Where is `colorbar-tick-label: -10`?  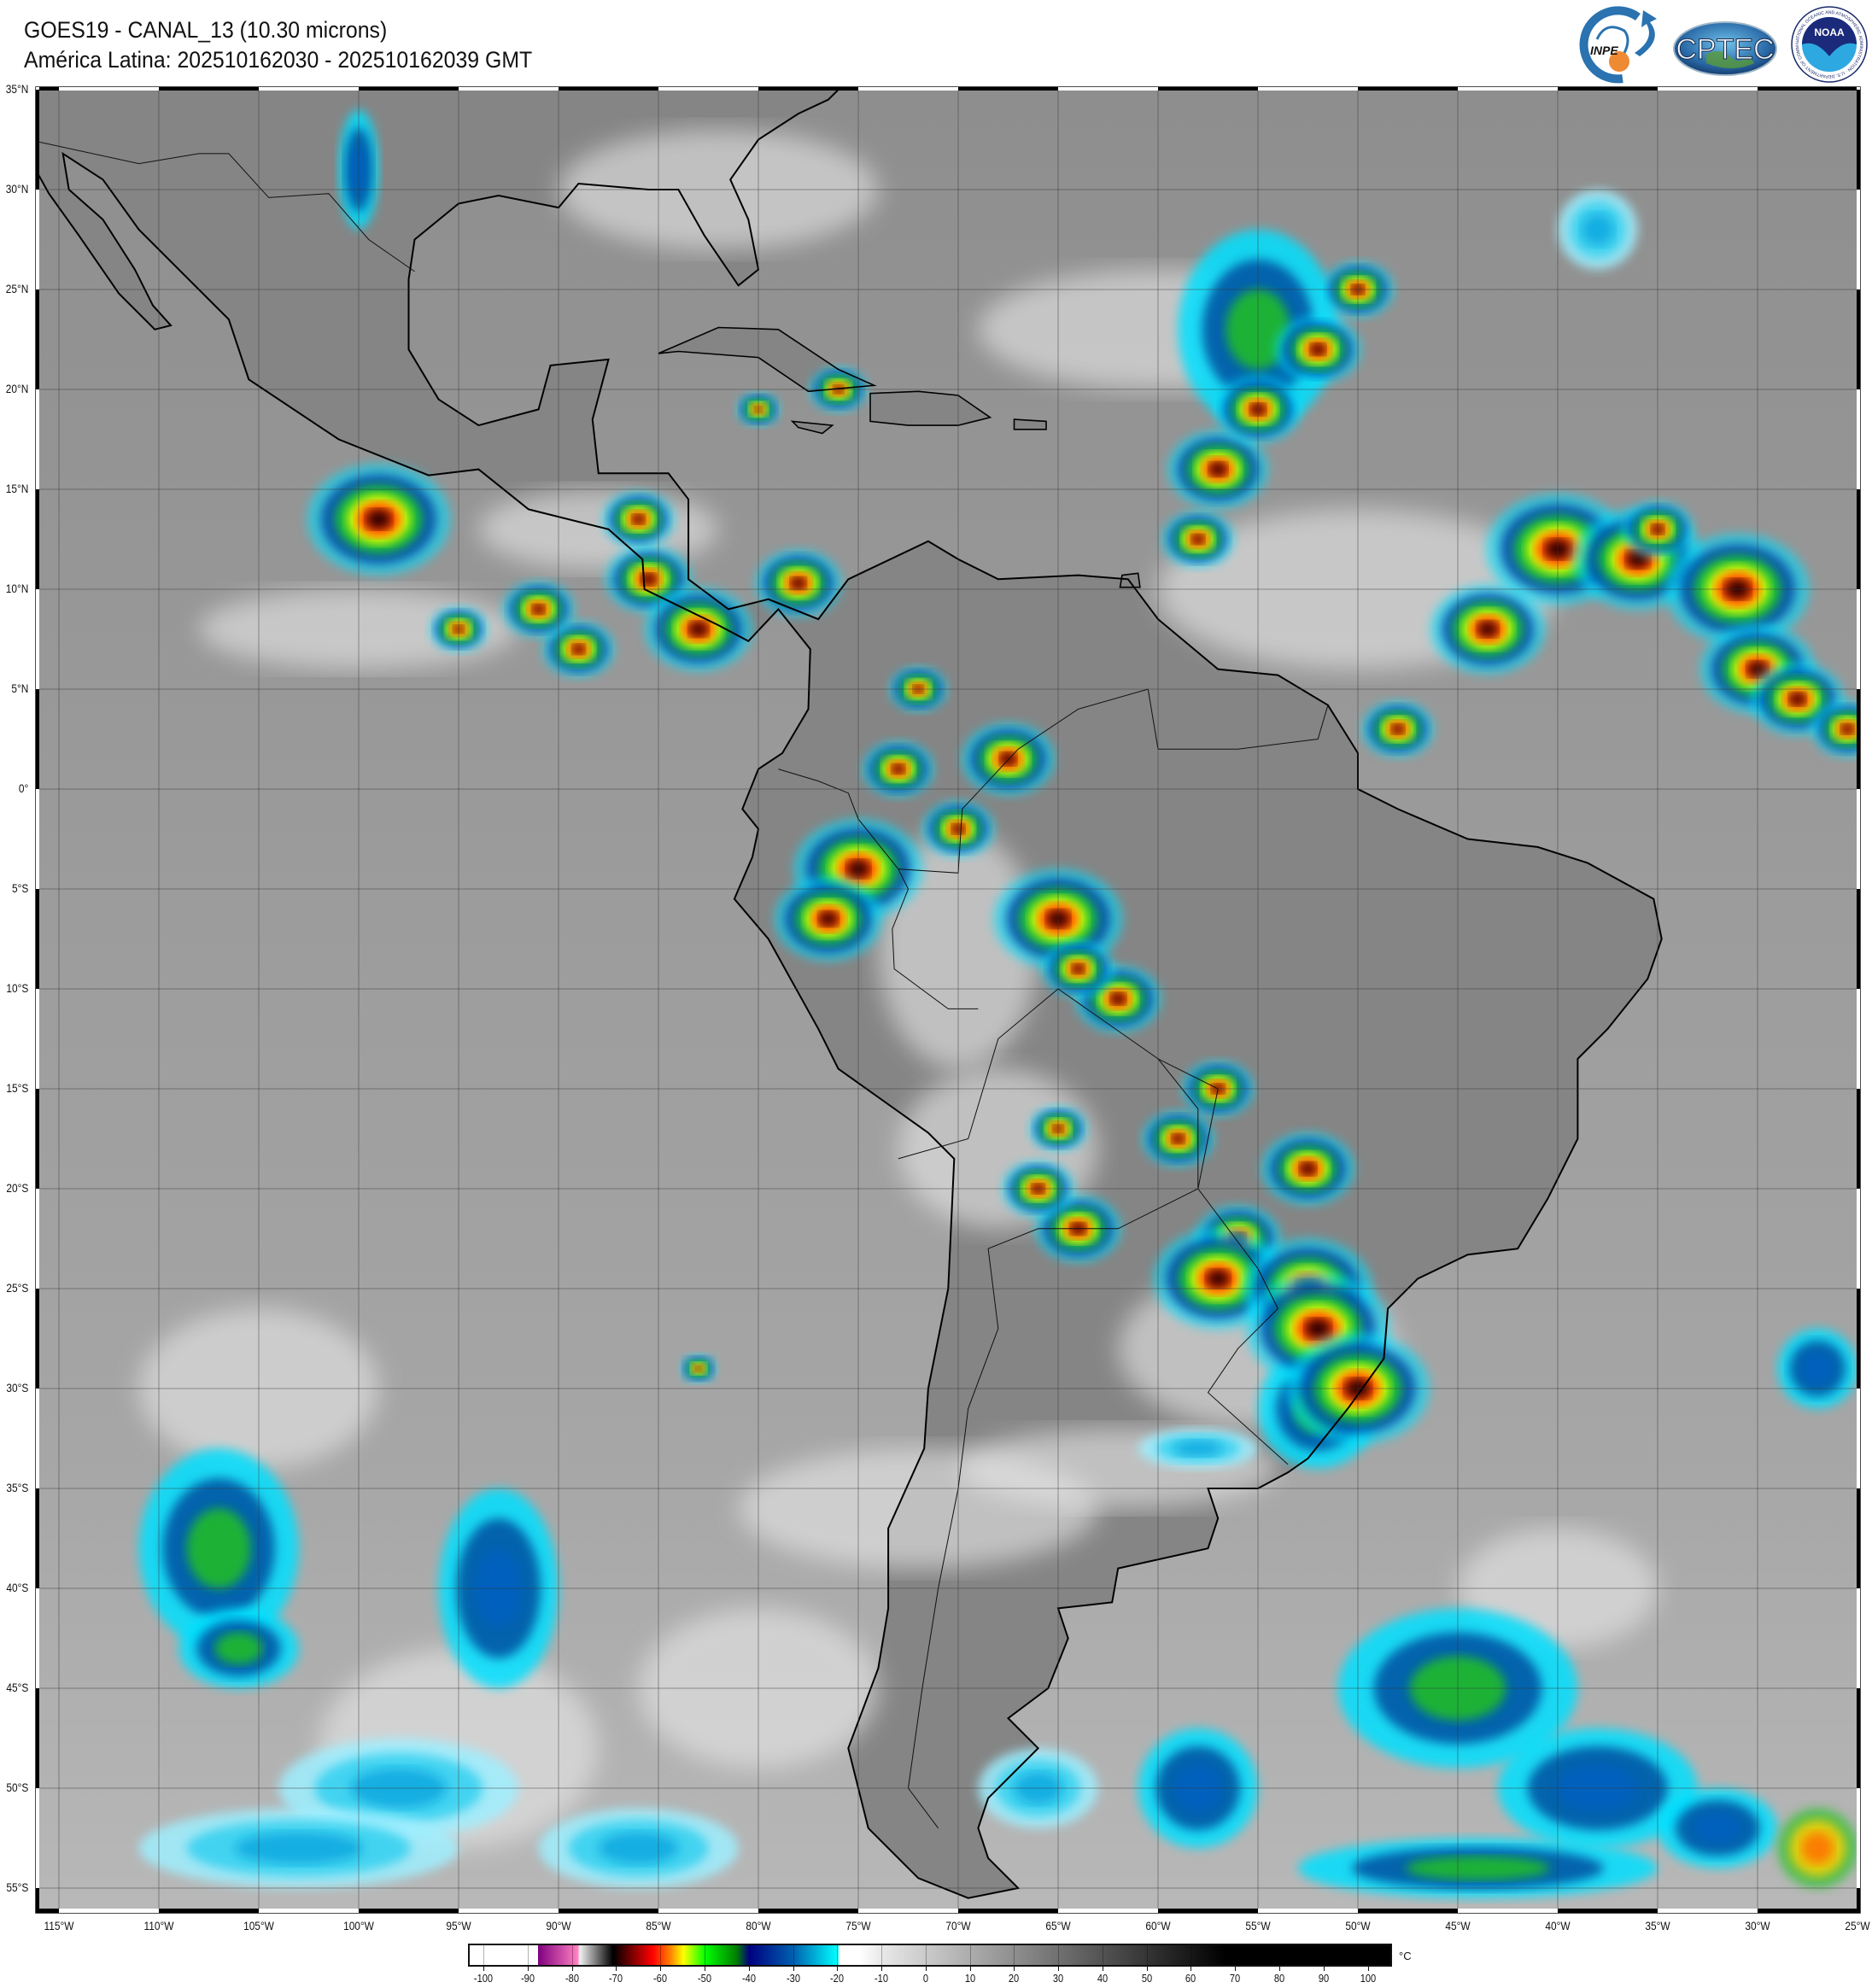 colorbar-tick-label: -10 is located at coordinates (882, 1978).